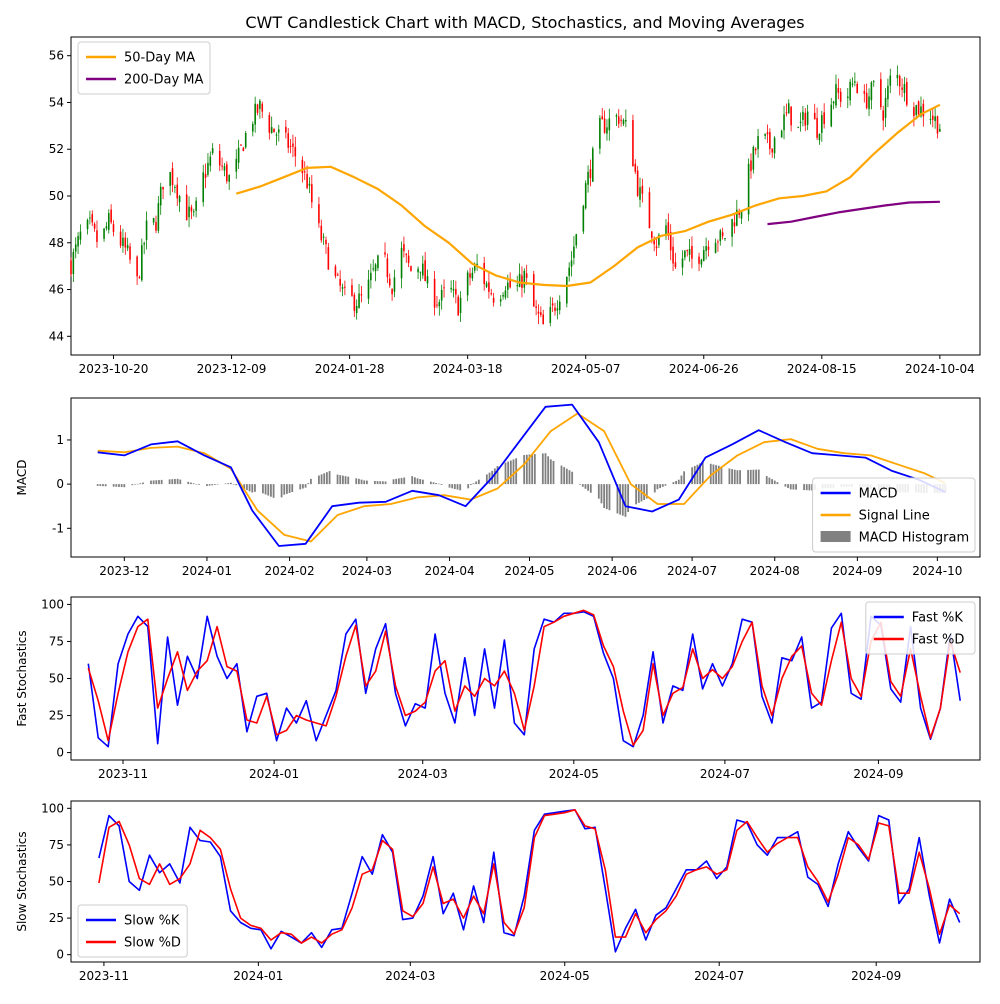 This screenshot has height=1004, width=1000. Describe the element at coordinates (114, 369) in the screenshot. I see `price-x-tick-label: 2023-10-20` at that location.